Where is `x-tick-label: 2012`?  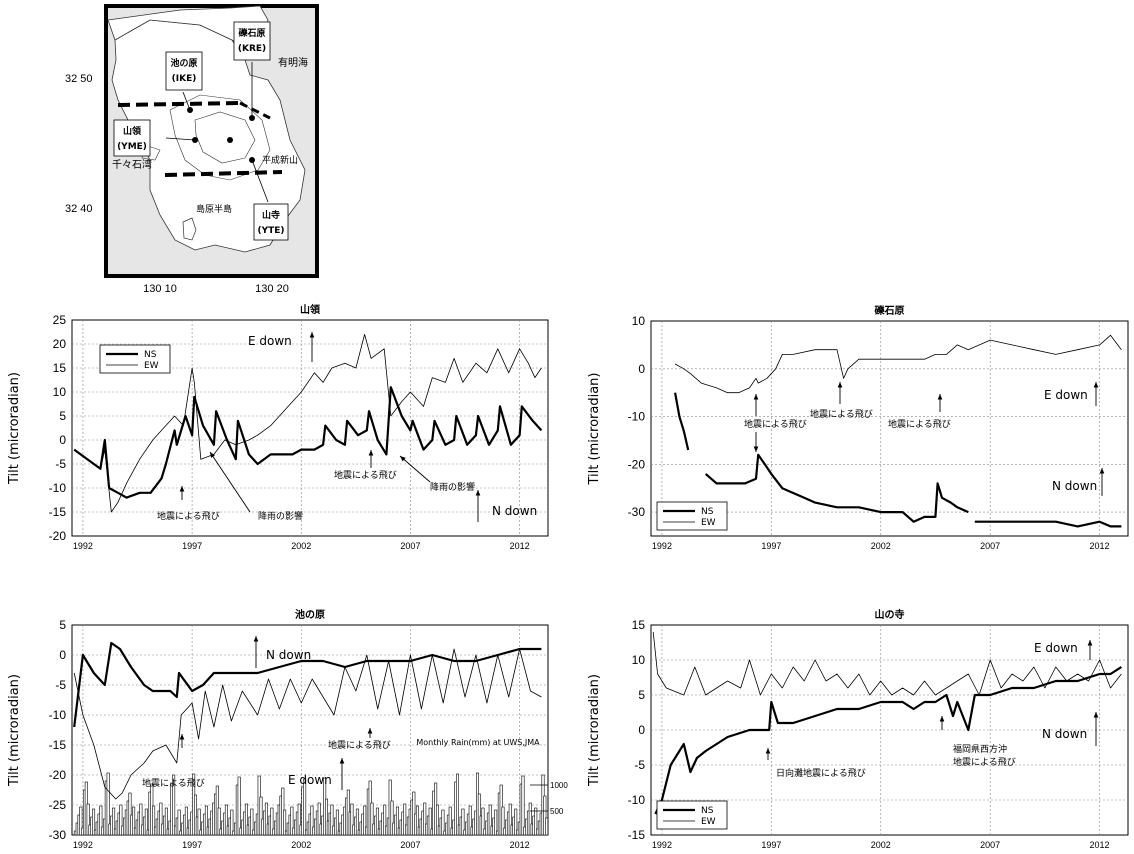 x-tick-label: 2012 is located at coordinates (1100, 546).